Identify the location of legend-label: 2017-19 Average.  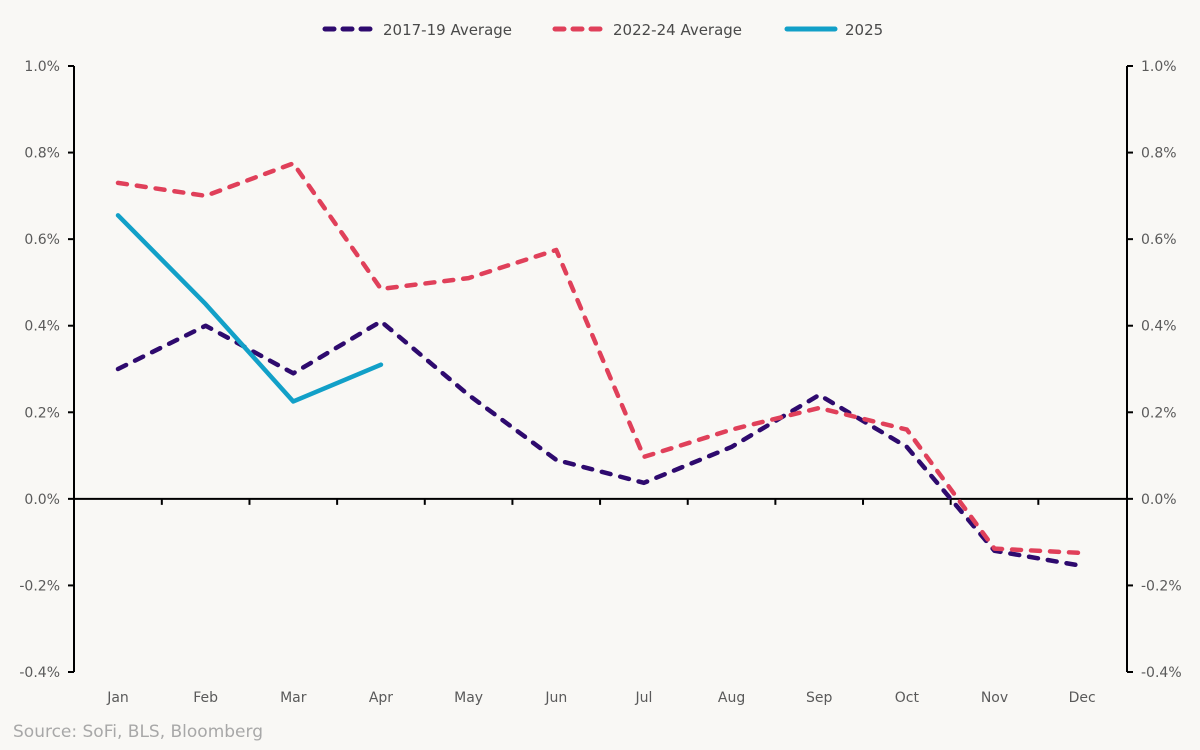
(447, 30).